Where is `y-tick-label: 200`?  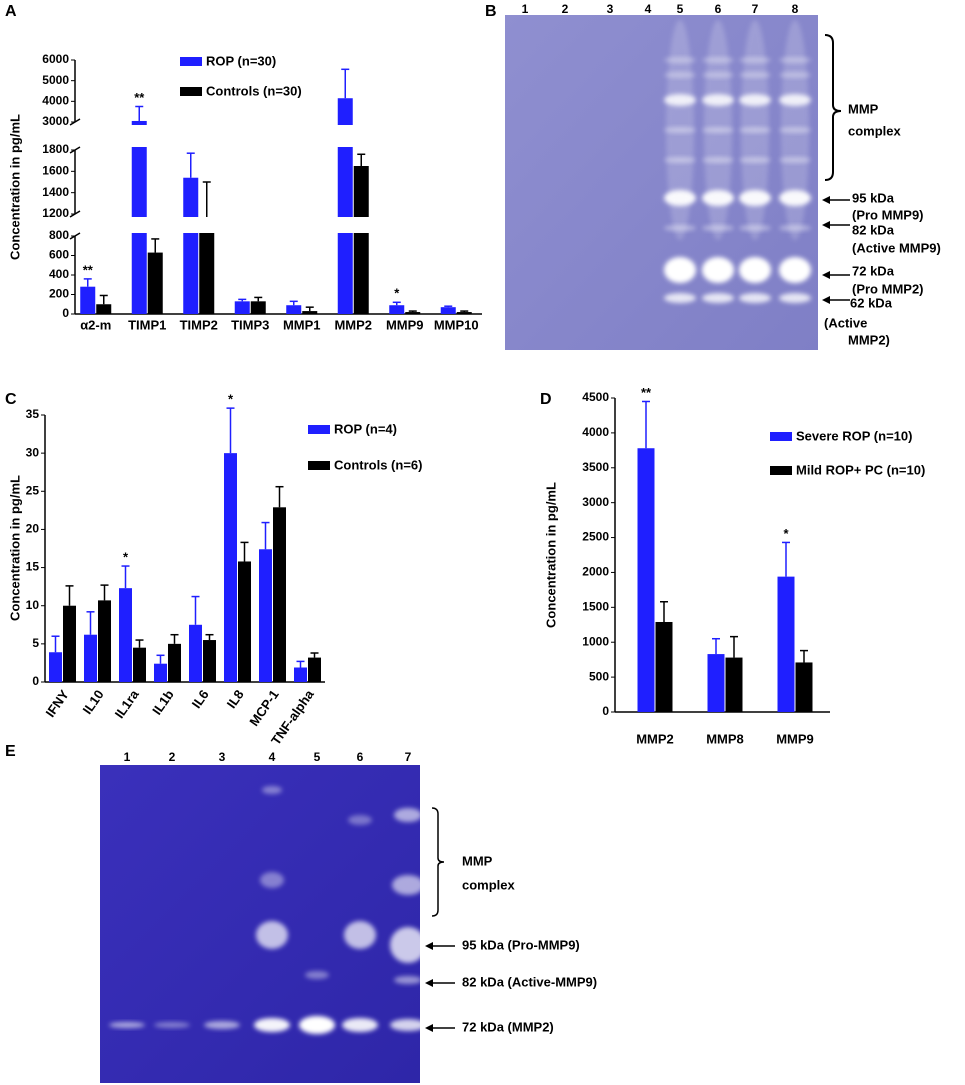 y-tick-label: 200 is located at coordinates (59, 294).